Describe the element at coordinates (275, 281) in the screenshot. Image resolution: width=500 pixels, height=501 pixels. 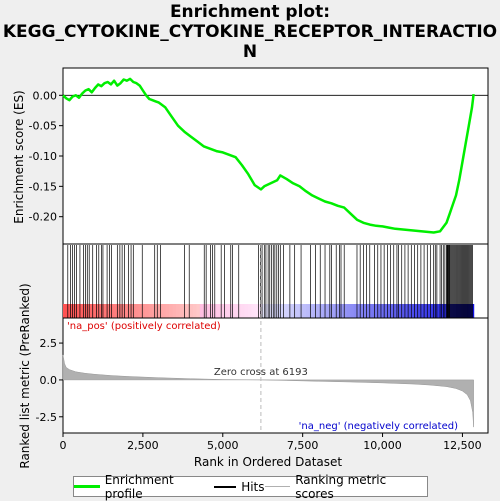
I see `hits-panel` at that location.